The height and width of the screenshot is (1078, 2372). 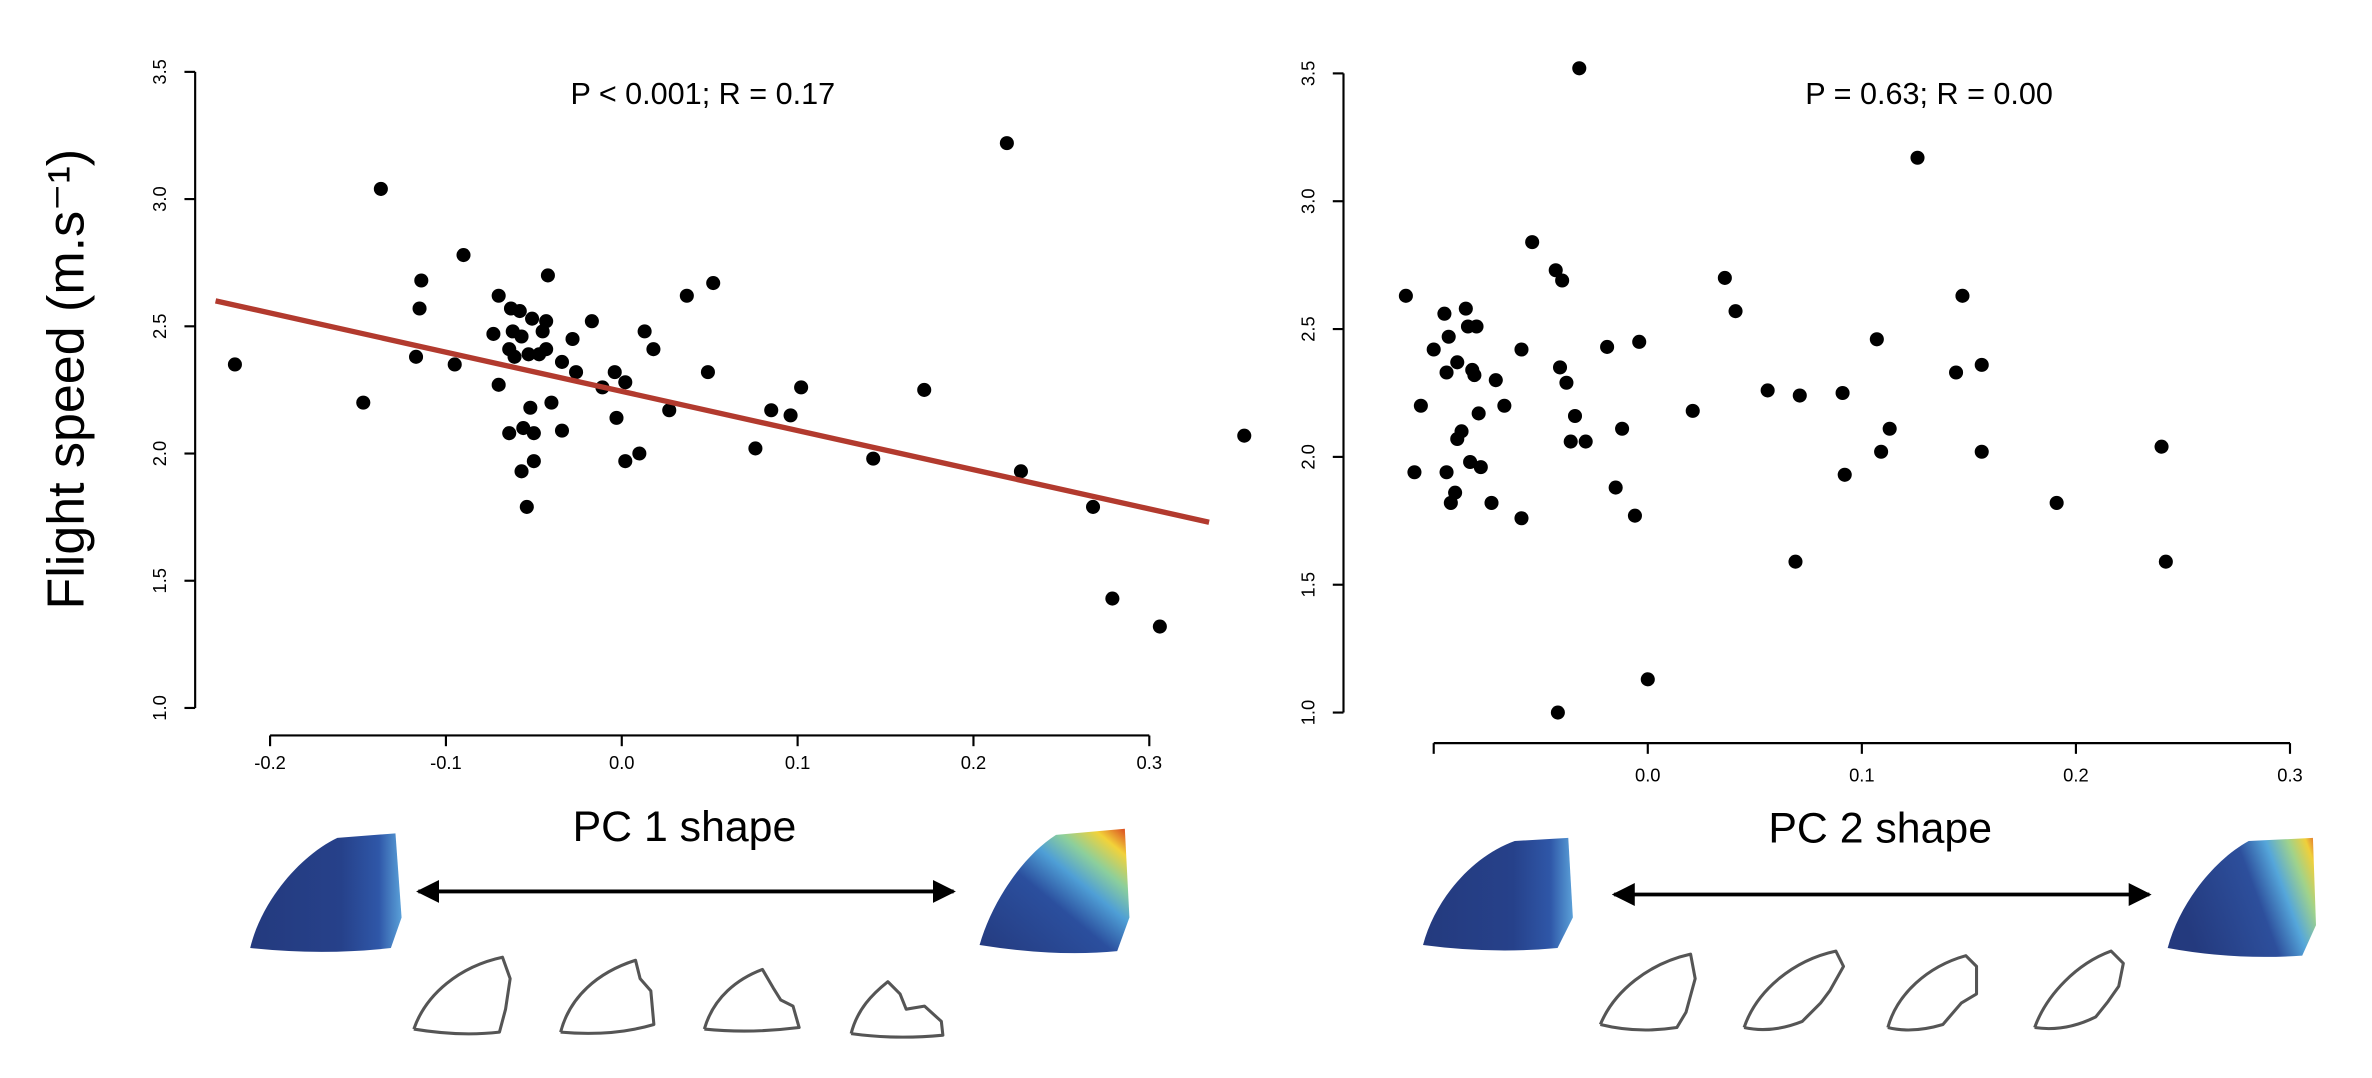 What do you see at coordinates (712, 411) in the screenshot?
I see `fit-line` at bounding box center [712, 411].